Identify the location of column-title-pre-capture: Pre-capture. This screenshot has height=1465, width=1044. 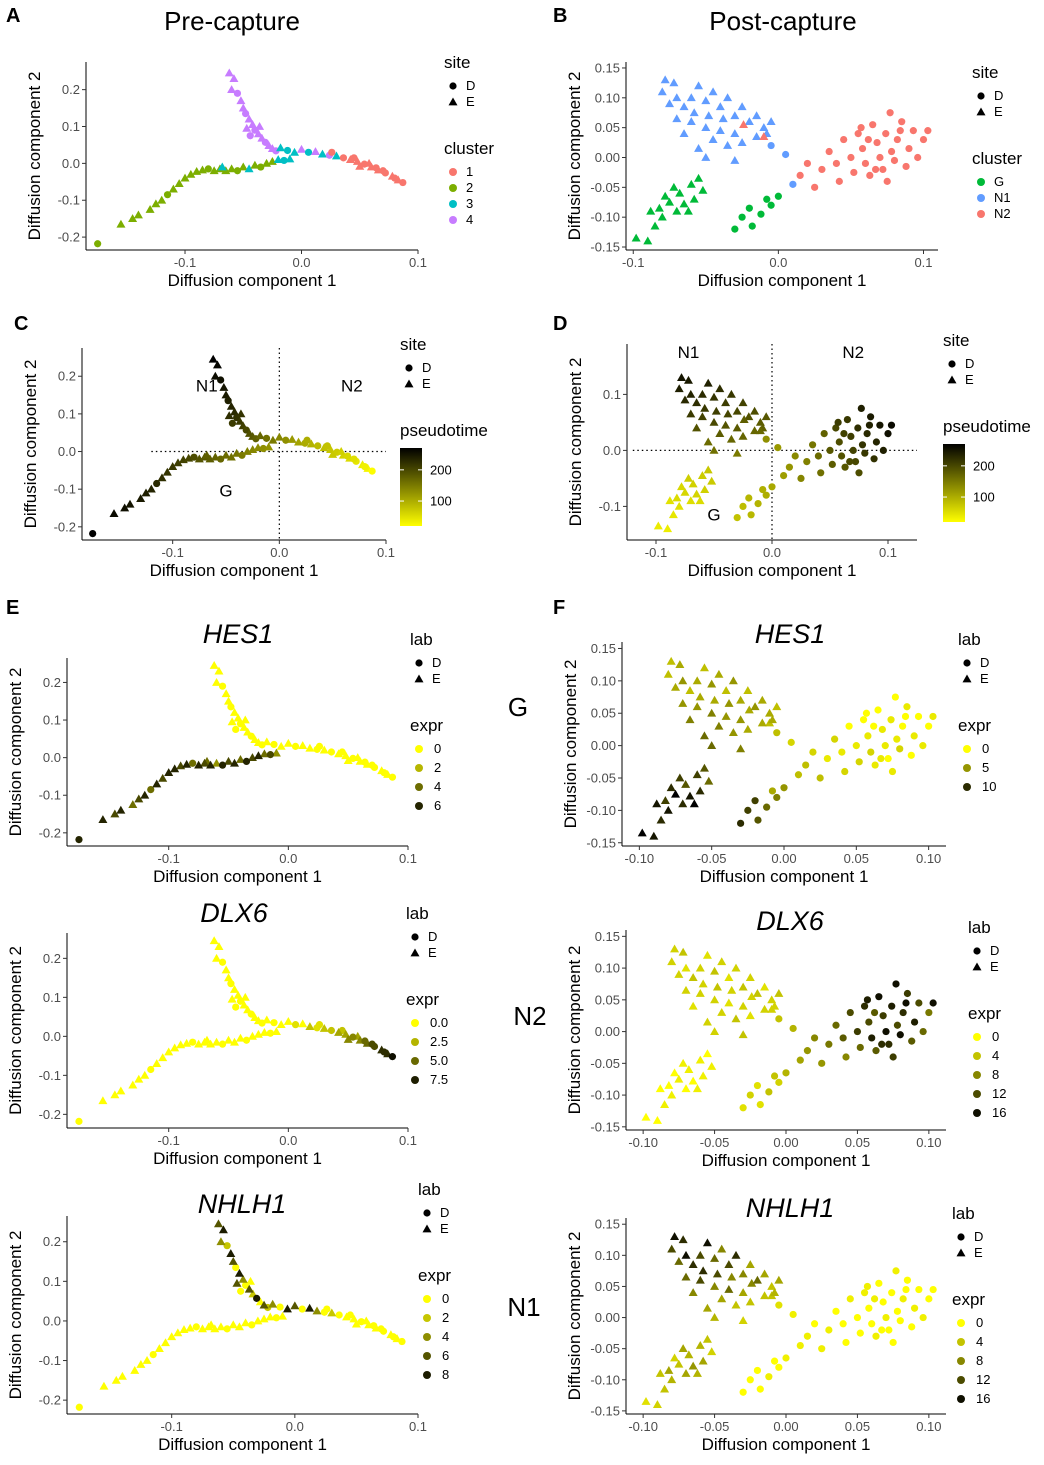
(232, 21).